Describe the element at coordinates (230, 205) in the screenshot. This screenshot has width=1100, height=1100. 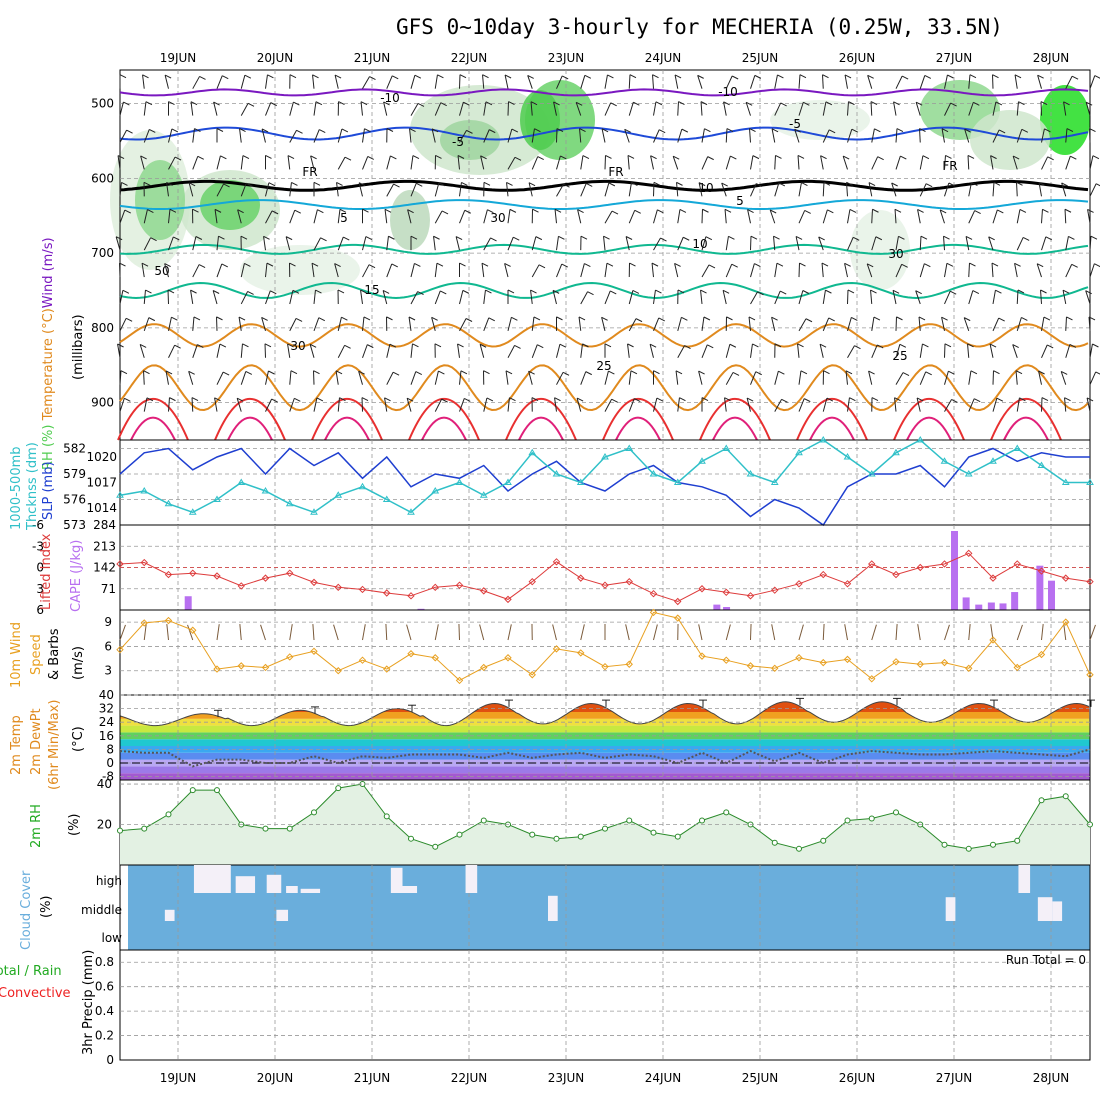
I see `rh-shading` at that location.